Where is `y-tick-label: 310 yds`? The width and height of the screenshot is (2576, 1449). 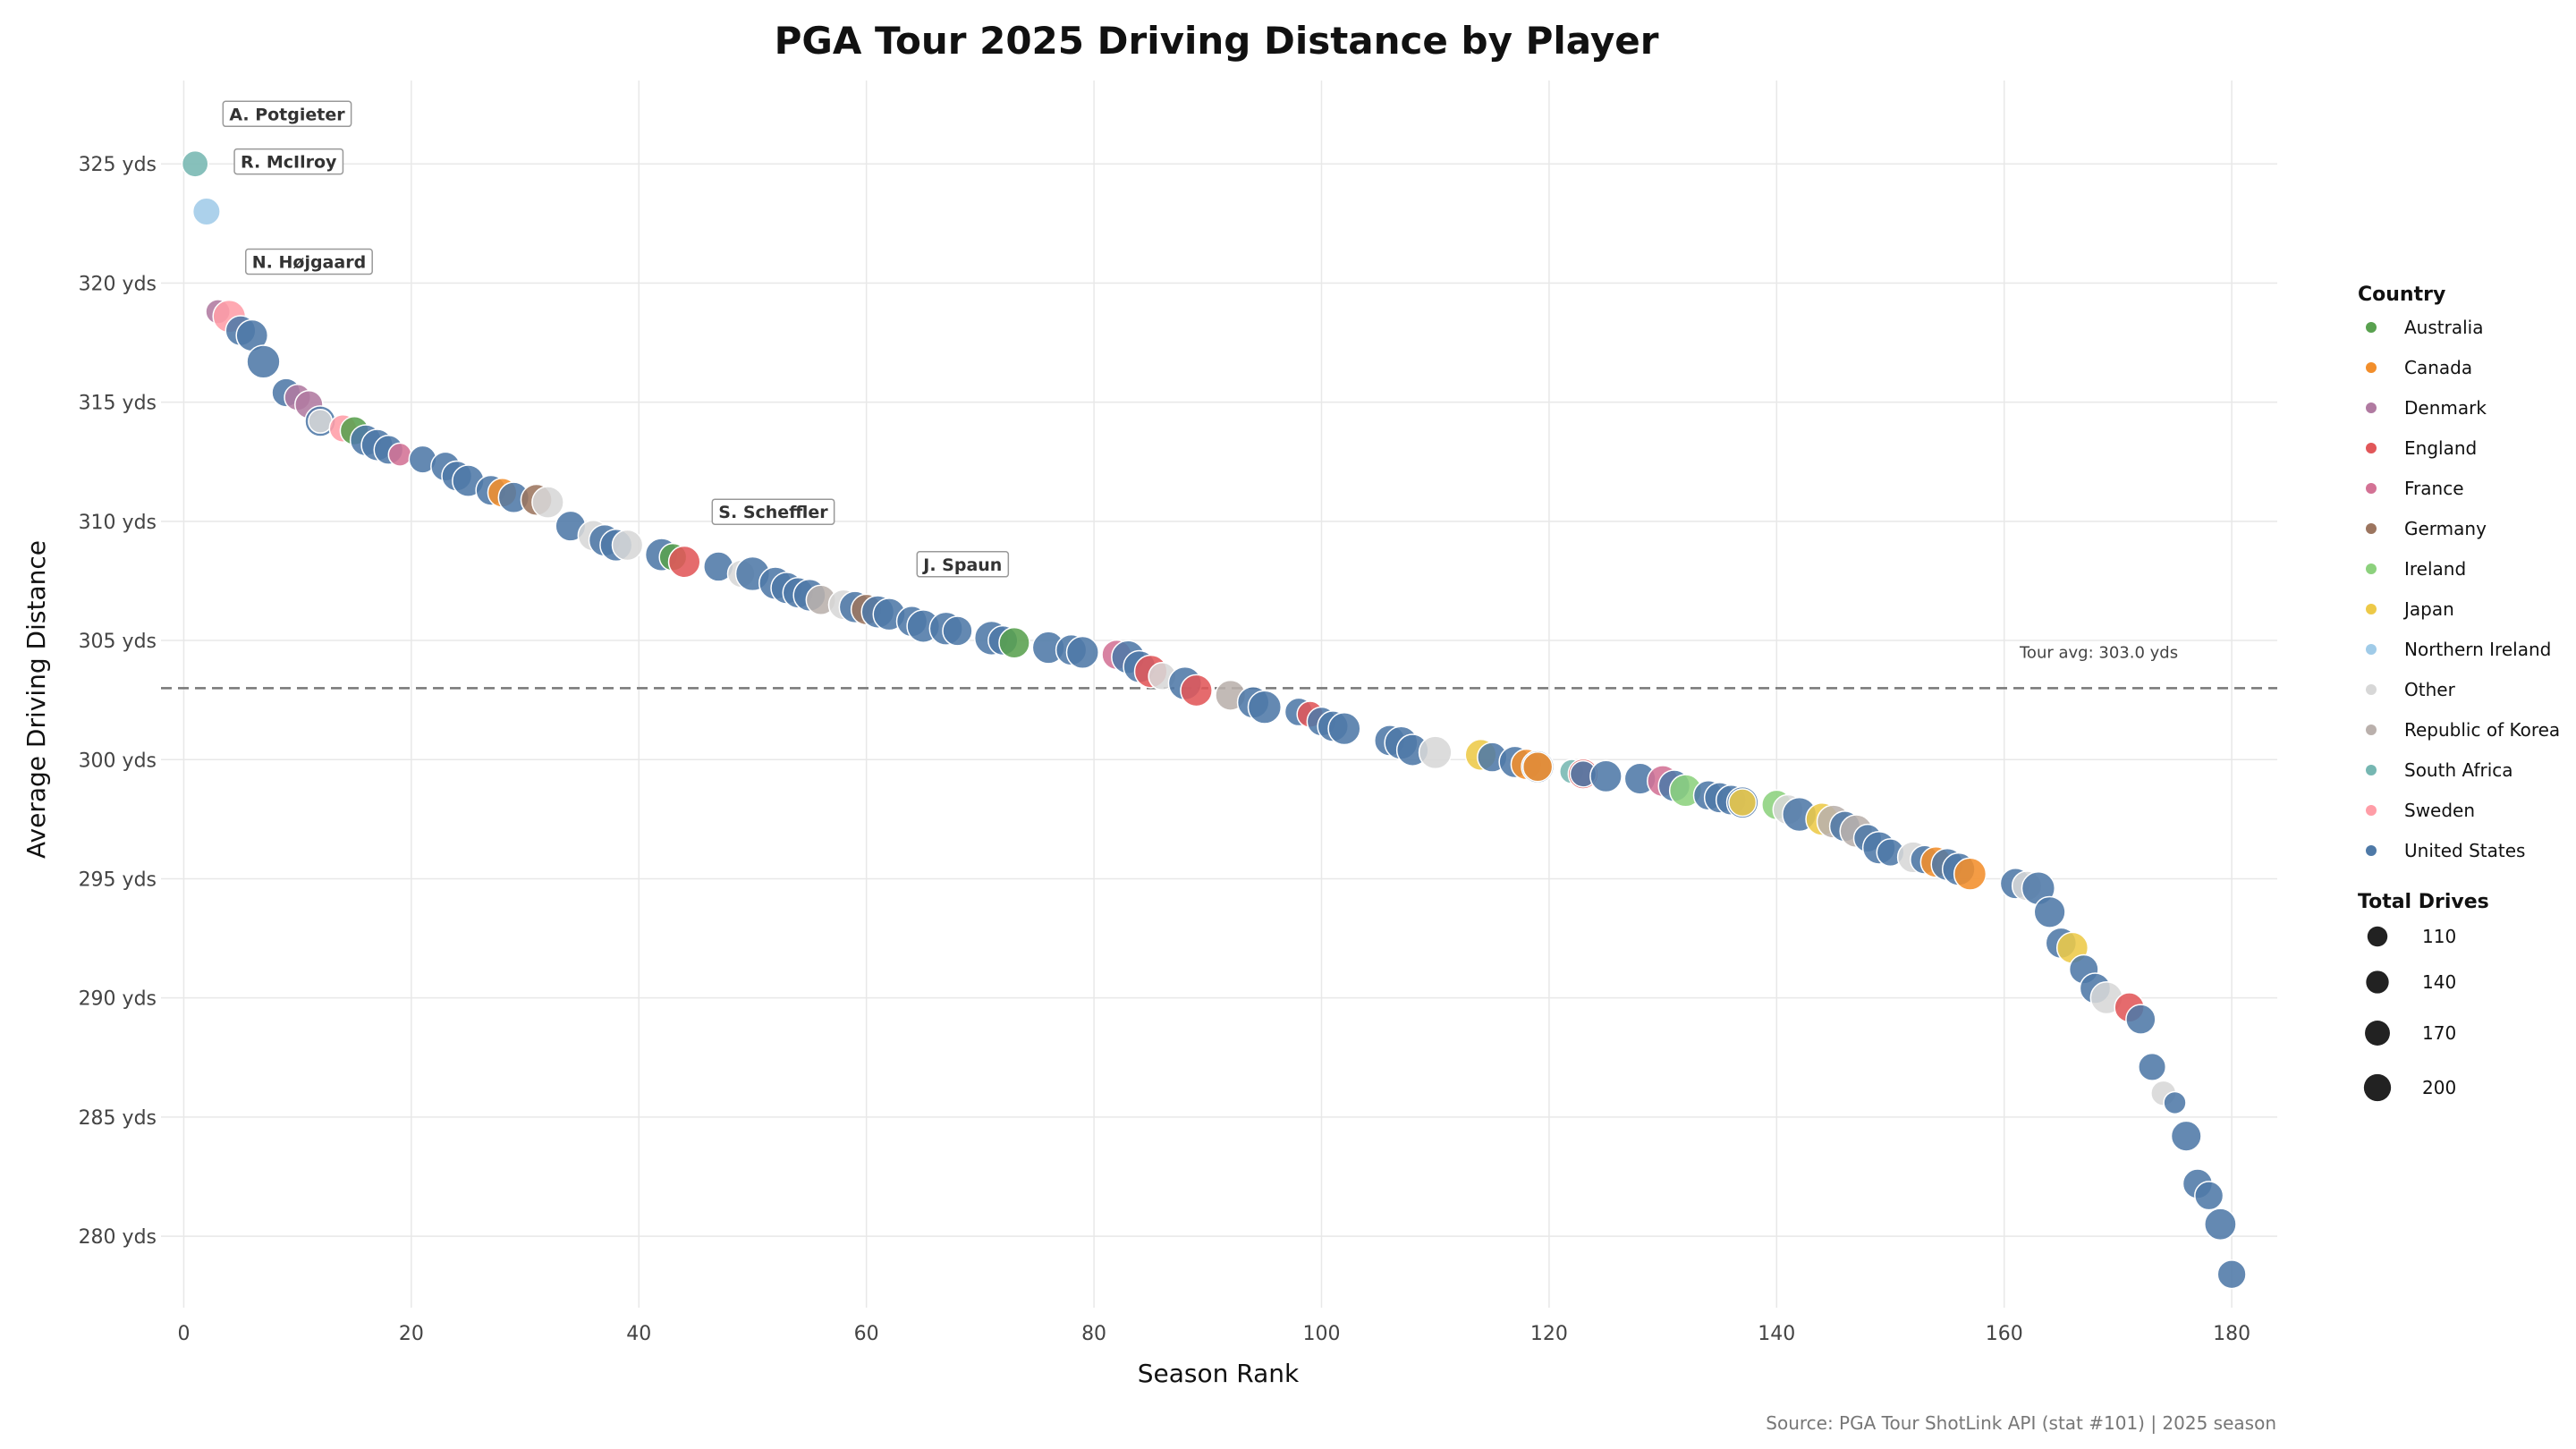
y-tick-label: 310 yds is located at coordinates (118, 523).